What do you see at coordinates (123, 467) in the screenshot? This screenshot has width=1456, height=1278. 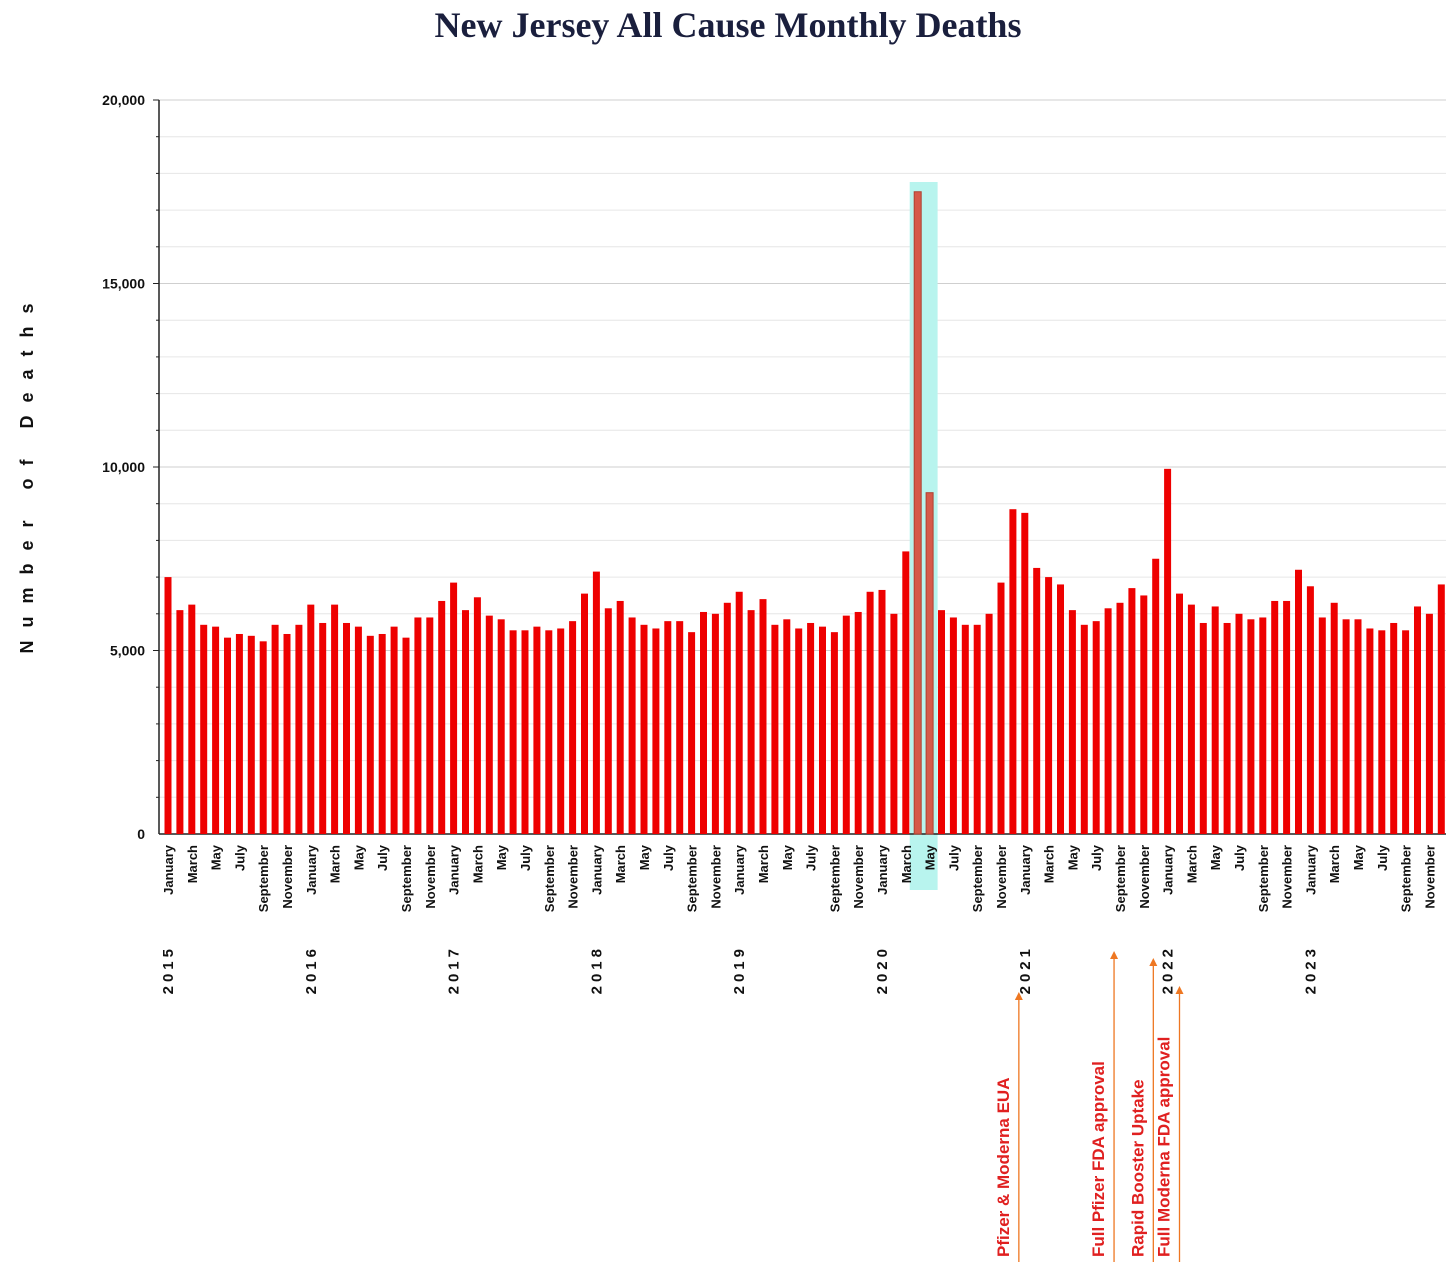 I see `y-tick-label: 10,000` at bounding box center [123, 467].